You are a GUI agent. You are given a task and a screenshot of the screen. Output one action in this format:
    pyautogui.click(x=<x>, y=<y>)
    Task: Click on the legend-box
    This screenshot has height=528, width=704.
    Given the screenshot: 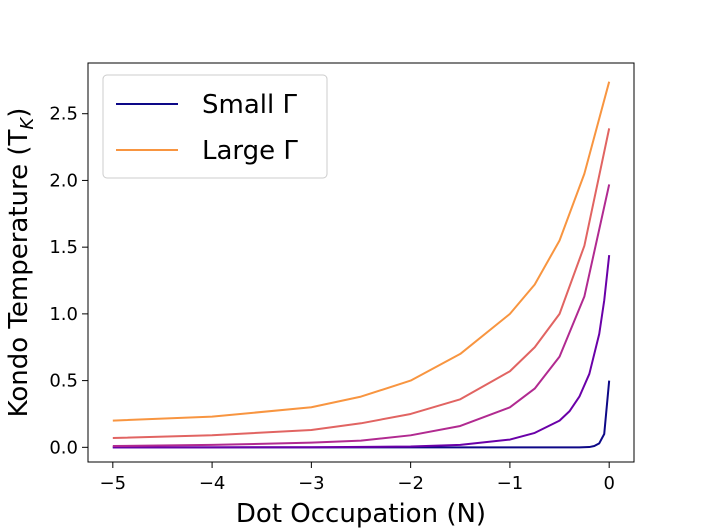 What is the action you would take?
    pyautogui.click(x=215, y=126)
    